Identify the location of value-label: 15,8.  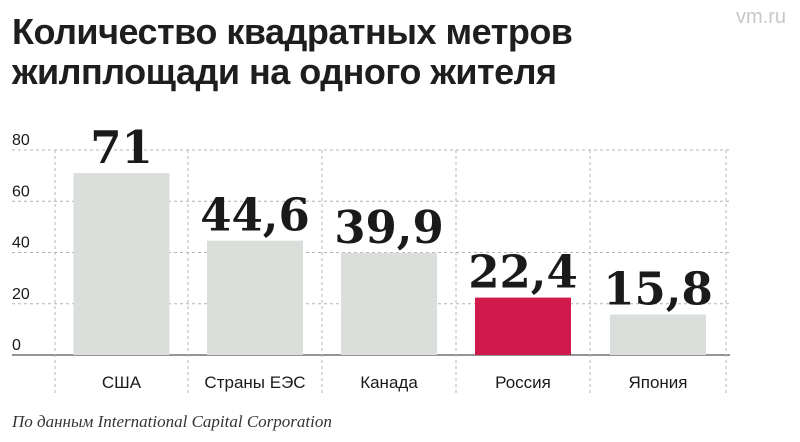
(658, 289).